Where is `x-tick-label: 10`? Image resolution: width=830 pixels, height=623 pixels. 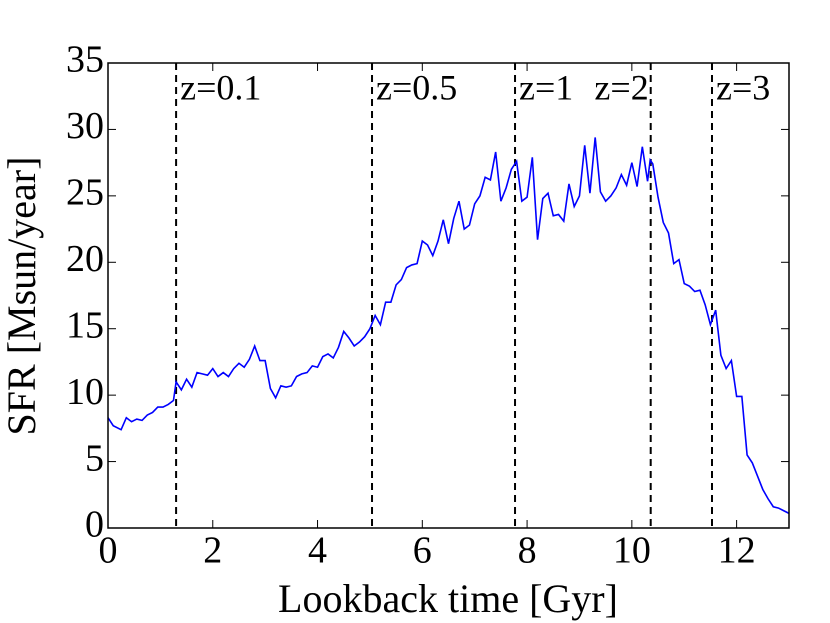 x-tick-label: 10 is located at coordinates (632, 551).